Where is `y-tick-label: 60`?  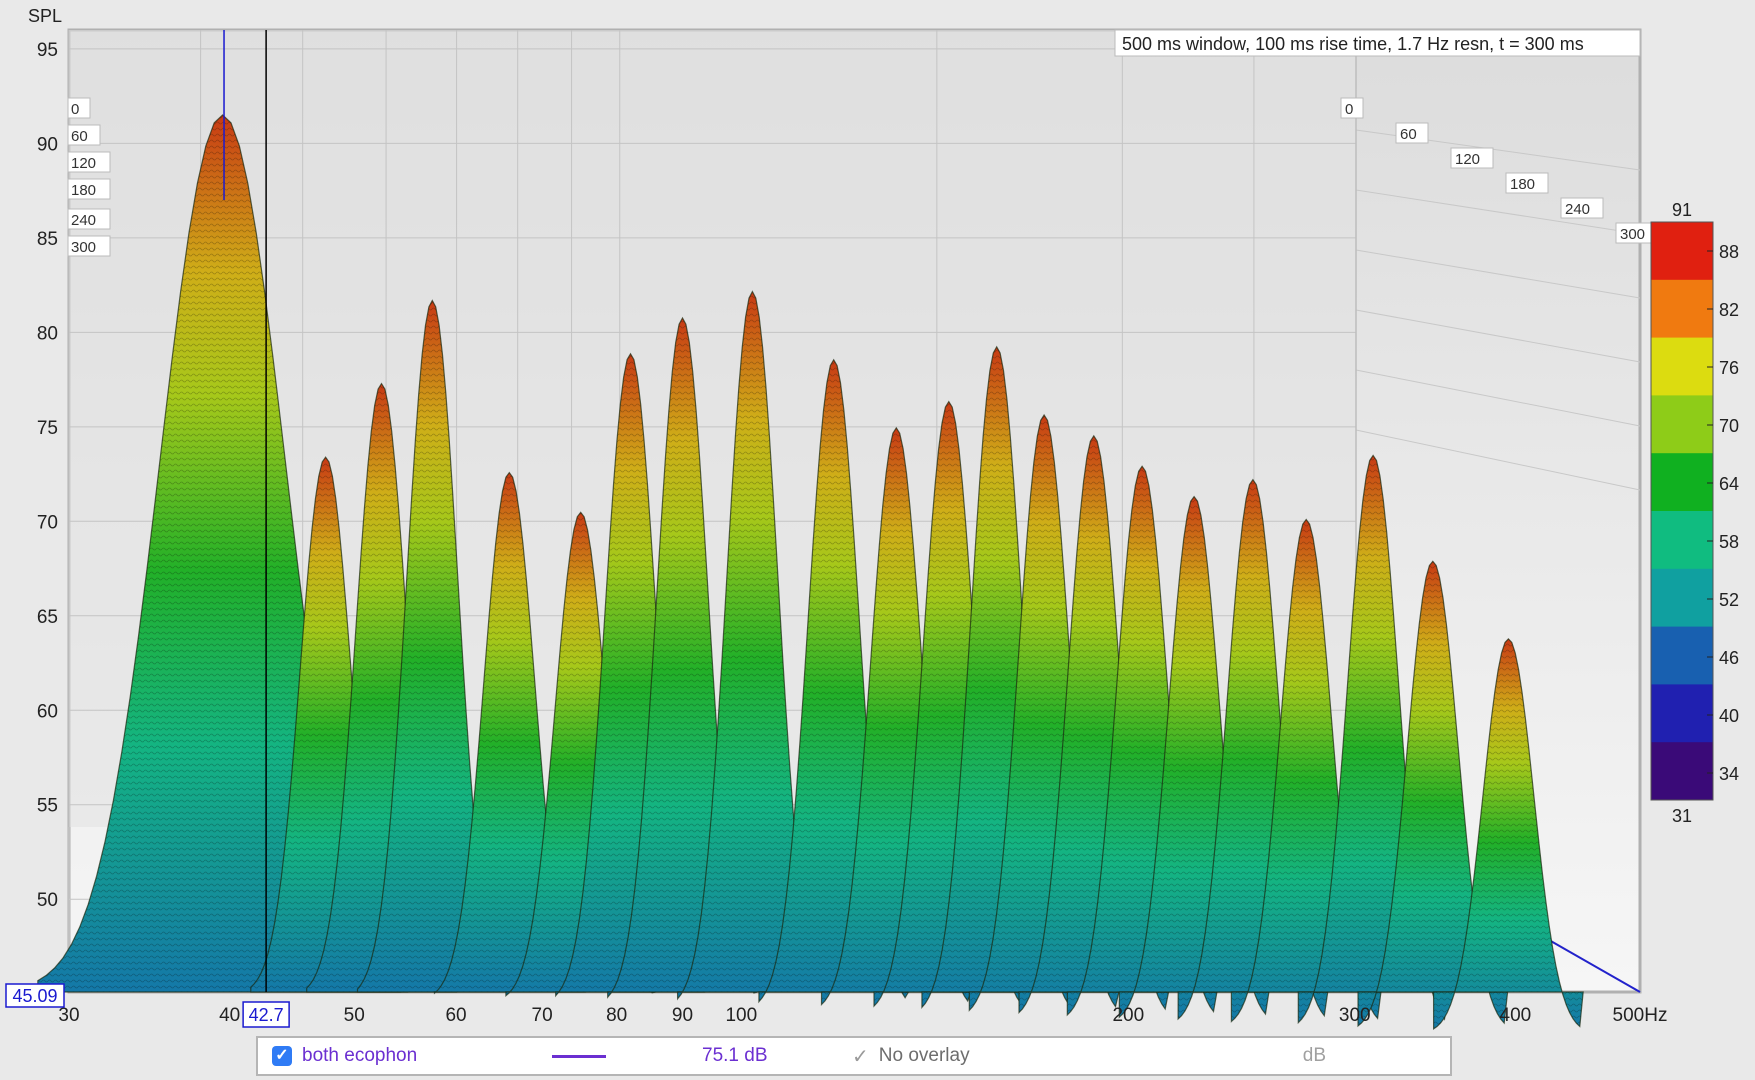
y-tick-label: 60 is located at coordinates (47, 711).